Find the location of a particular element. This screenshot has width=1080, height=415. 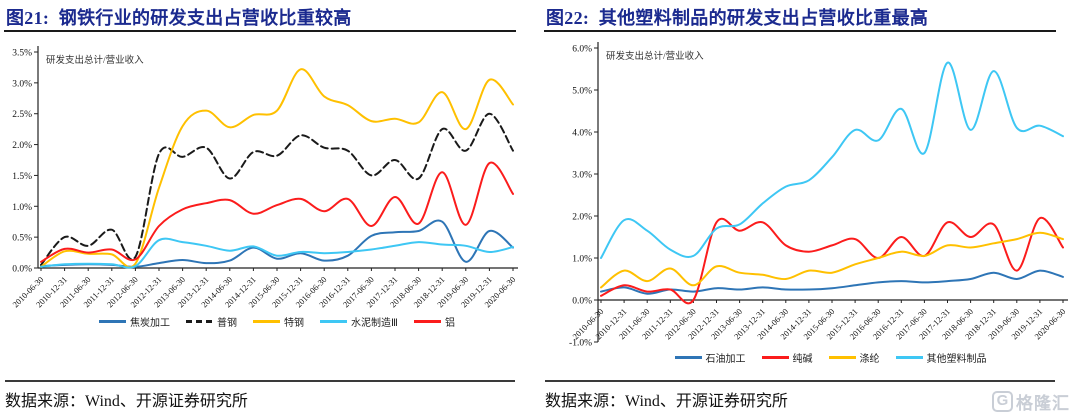

y-axis-tick-label: -1.0% is located at coordinates (580, 344).